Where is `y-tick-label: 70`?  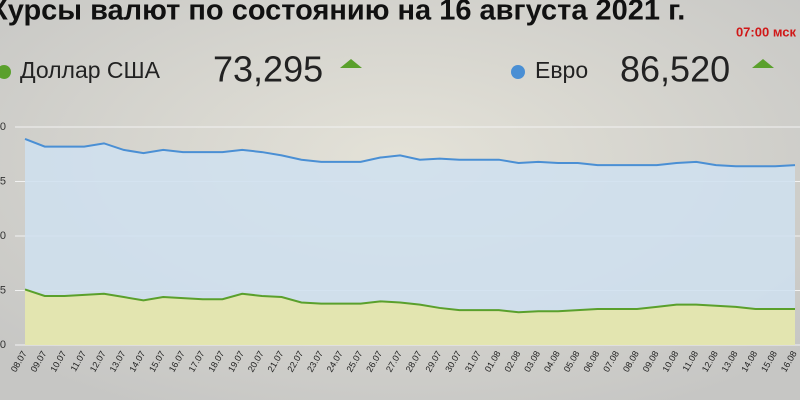 y-tick-label: 70 is located at coordinates (3, 345).